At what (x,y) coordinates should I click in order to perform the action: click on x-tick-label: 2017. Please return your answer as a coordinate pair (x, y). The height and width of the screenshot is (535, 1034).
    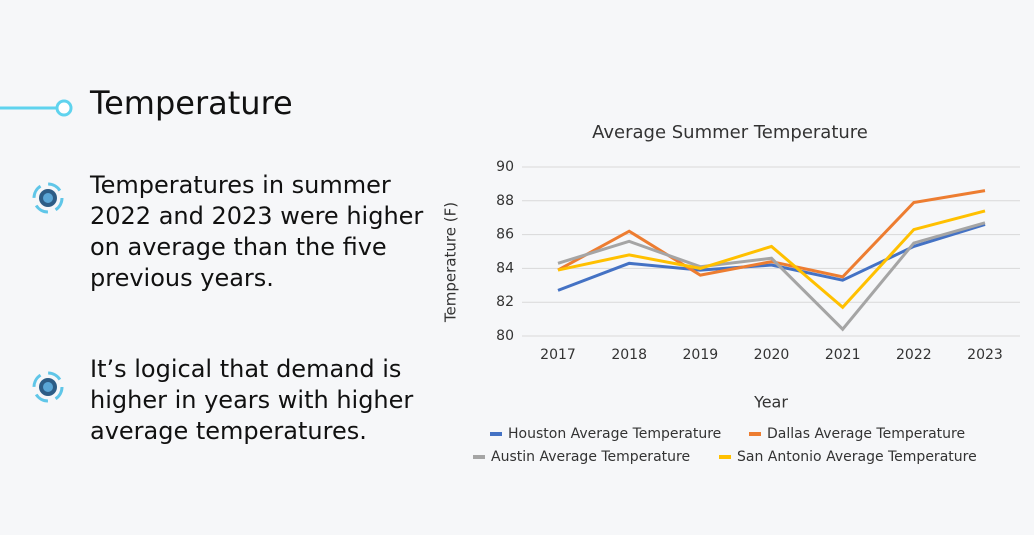
    Looking at the image, I should click on (558, 355).